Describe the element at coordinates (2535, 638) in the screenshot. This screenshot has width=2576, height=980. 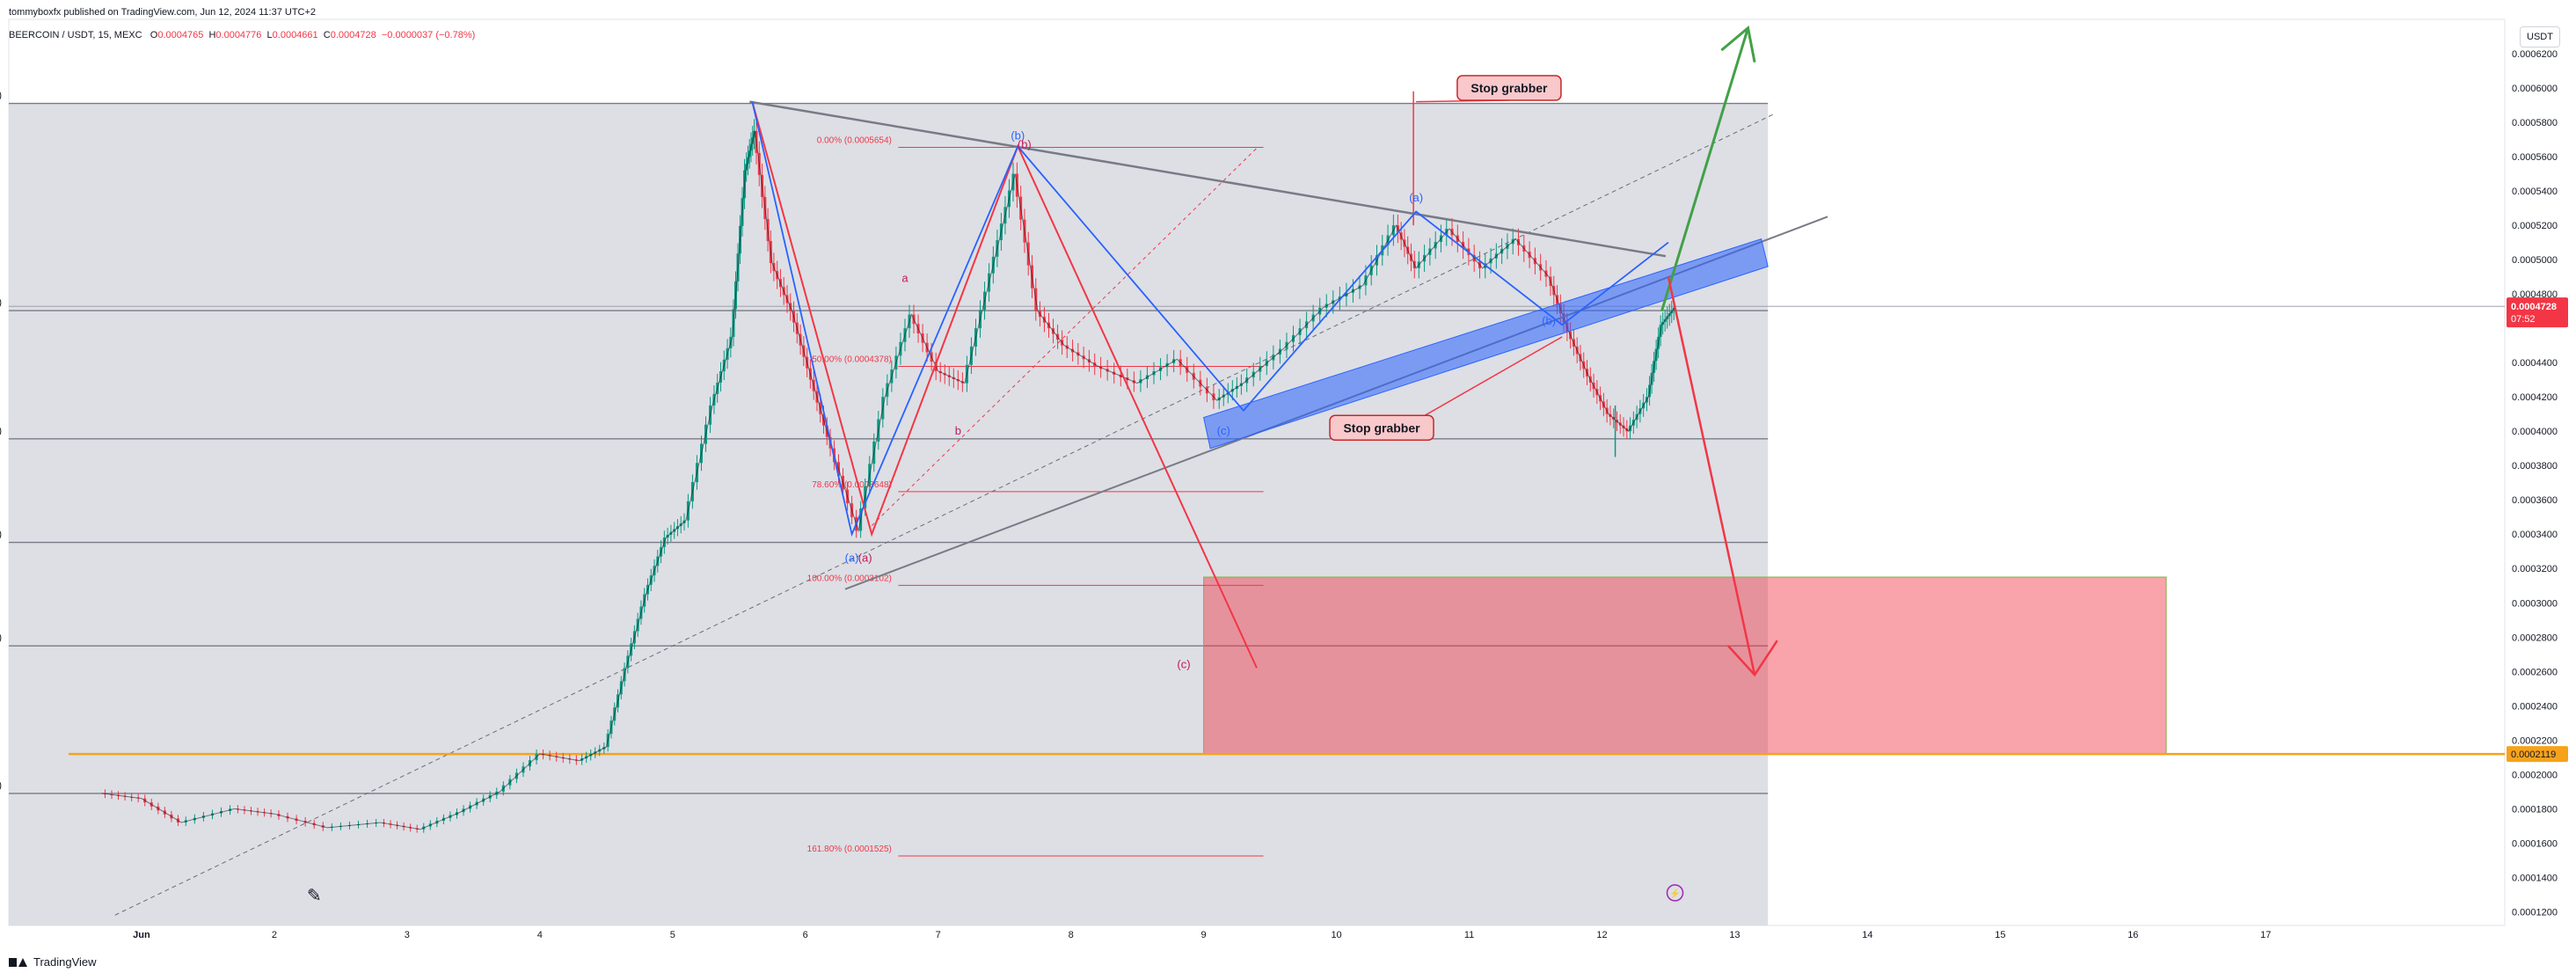
I see `y-tick-label: 0.0002800` at that location.